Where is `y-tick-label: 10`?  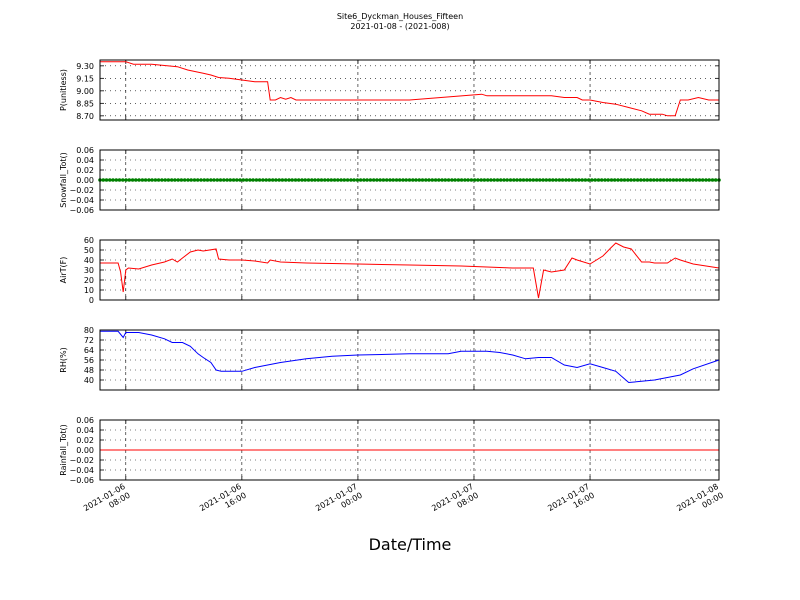 y-tick-label: 10 is located at coordinates (89, 290).